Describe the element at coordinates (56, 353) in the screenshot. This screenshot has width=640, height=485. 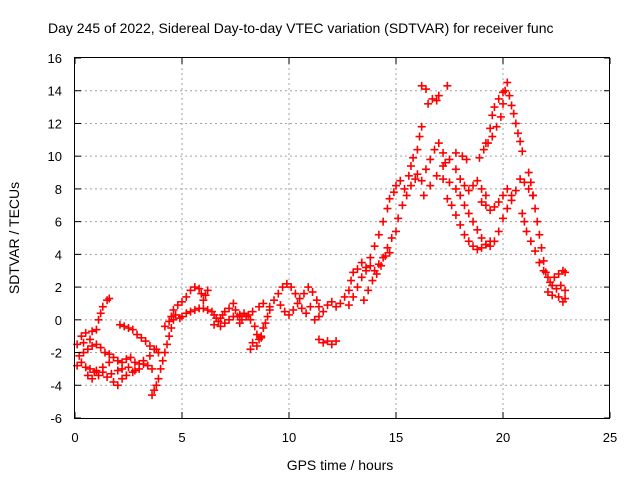
I see `y-tick-label: -2` at that location.